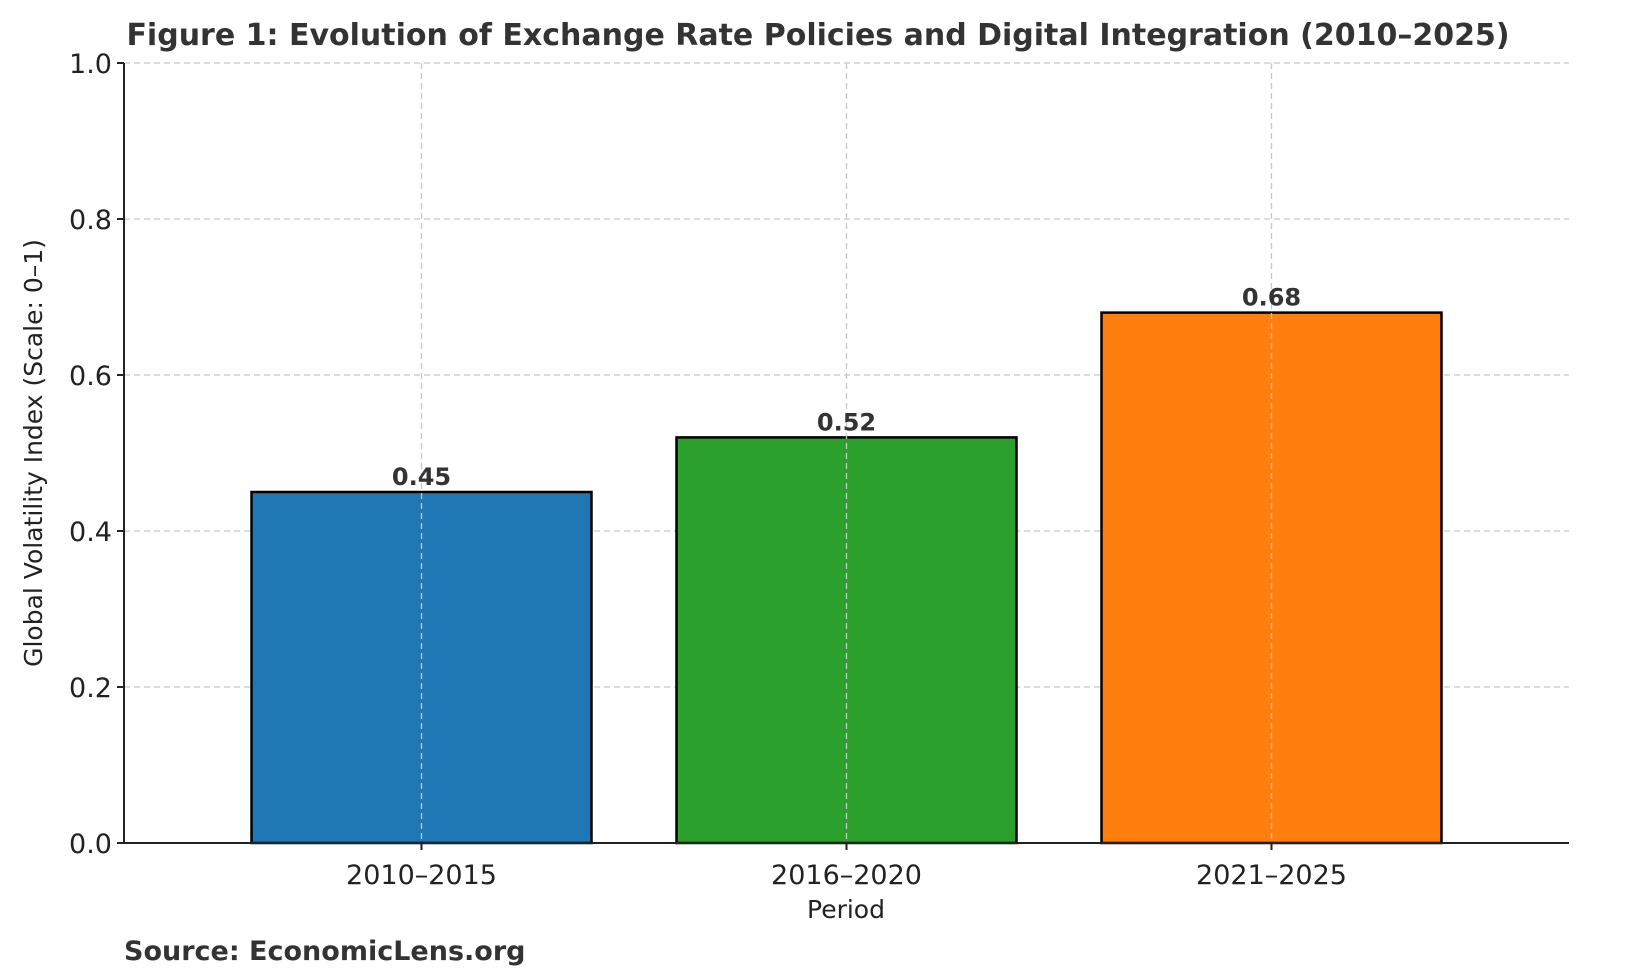 The image size is (1630, 980). What do you see at coordinates (90, 64) in the screenshot?
I see `y-tick-label: 1.0` at bounding box center [90, 64].